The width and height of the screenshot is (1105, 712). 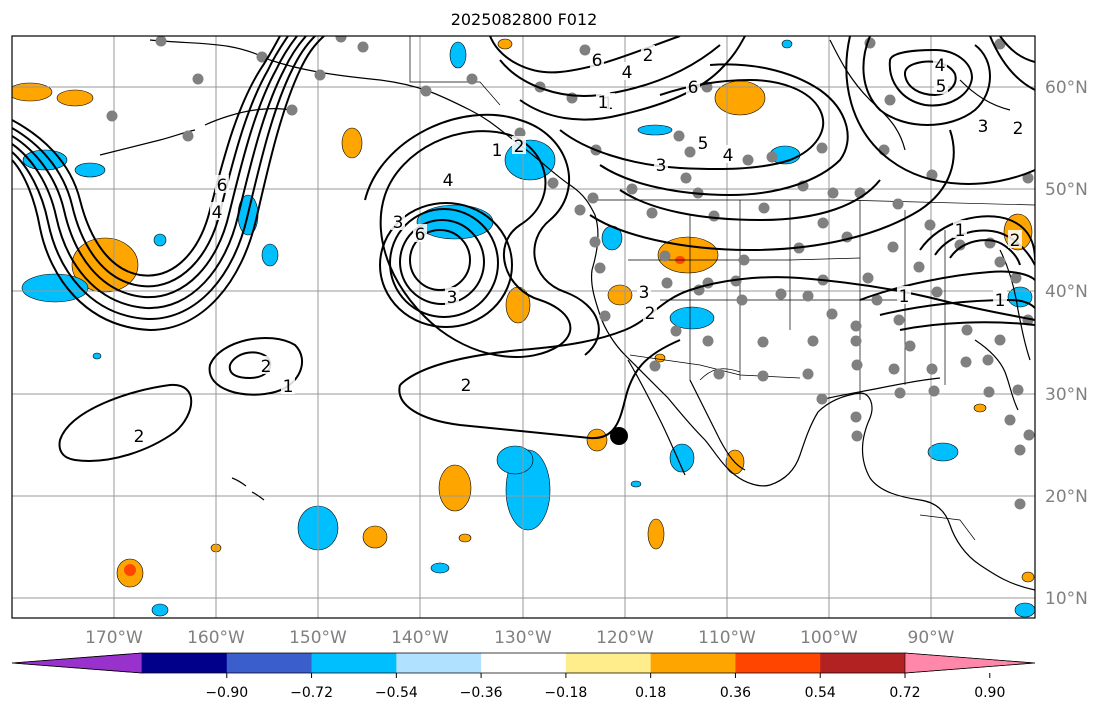 What do you see at coordinates (619, 436) in the screenshot?
I see `location-marker` at bounding box center [619, 436].